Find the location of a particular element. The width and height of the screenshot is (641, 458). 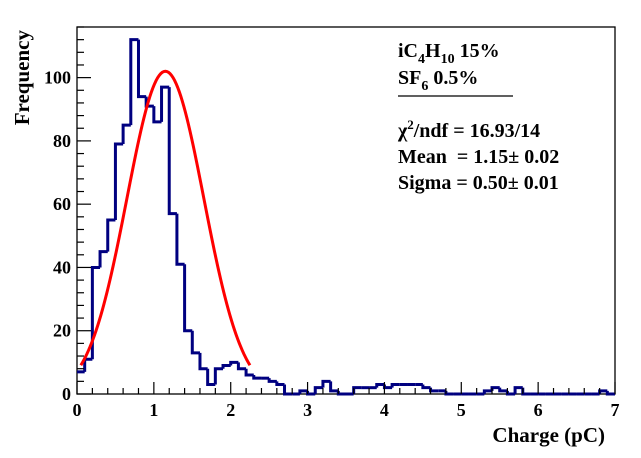

x-tick-label: 3 is located at coordinates (307, 410).